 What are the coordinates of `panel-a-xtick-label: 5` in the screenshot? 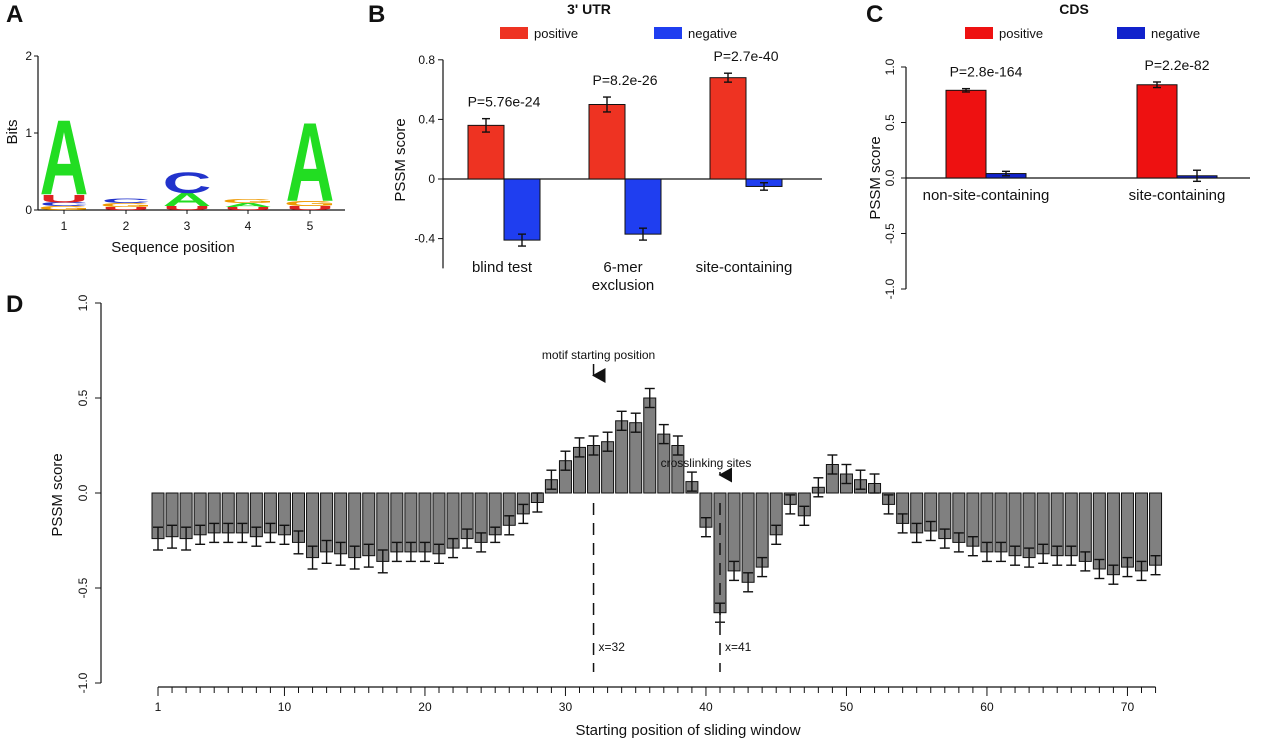 It's located at (310, 226).